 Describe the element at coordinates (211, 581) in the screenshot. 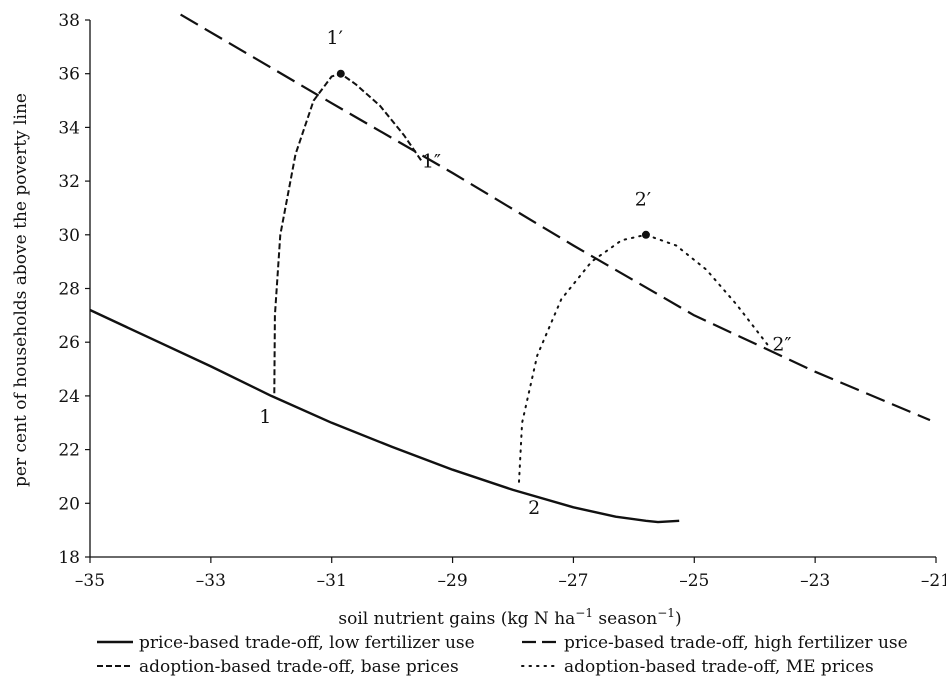

I see `x-tick-label: –33` at that location.